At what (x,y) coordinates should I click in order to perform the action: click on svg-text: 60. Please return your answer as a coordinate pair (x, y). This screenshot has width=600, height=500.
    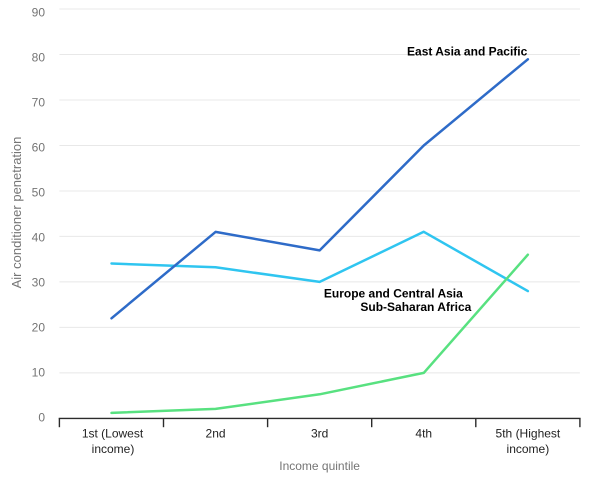
    Looking at the image, I should click on (39, 148).